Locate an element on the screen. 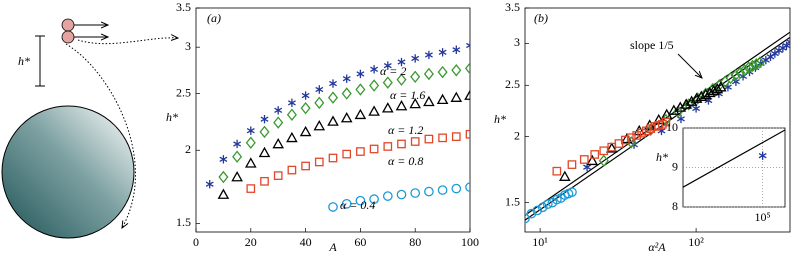  annotation: slope 1/5 is located at coordinates (652, 45).